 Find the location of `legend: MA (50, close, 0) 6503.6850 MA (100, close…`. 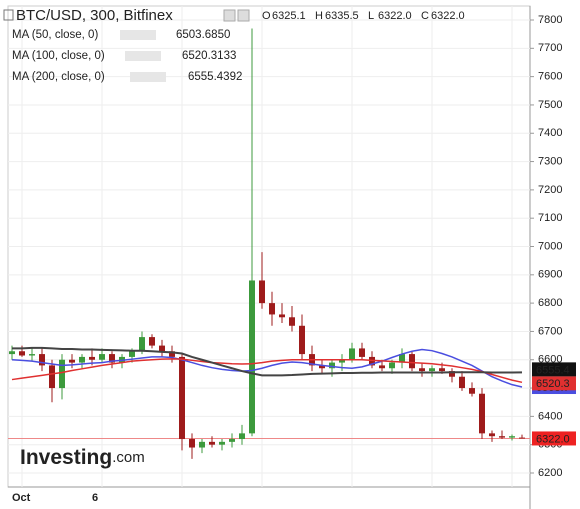

legend: MA (50, close, 0) 6503.6850 MA (100, close… is located at coordinates (127, 56).